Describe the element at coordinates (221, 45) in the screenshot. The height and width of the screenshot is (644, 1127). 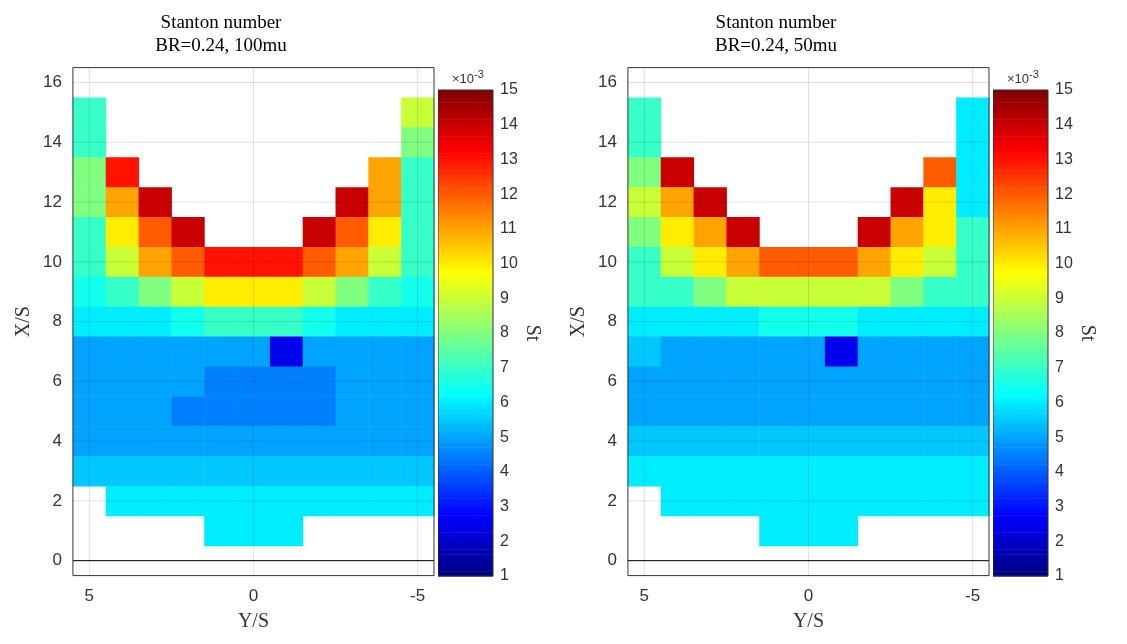
I see `chart-subtitle: BR=0.24, 100mu` at that location.